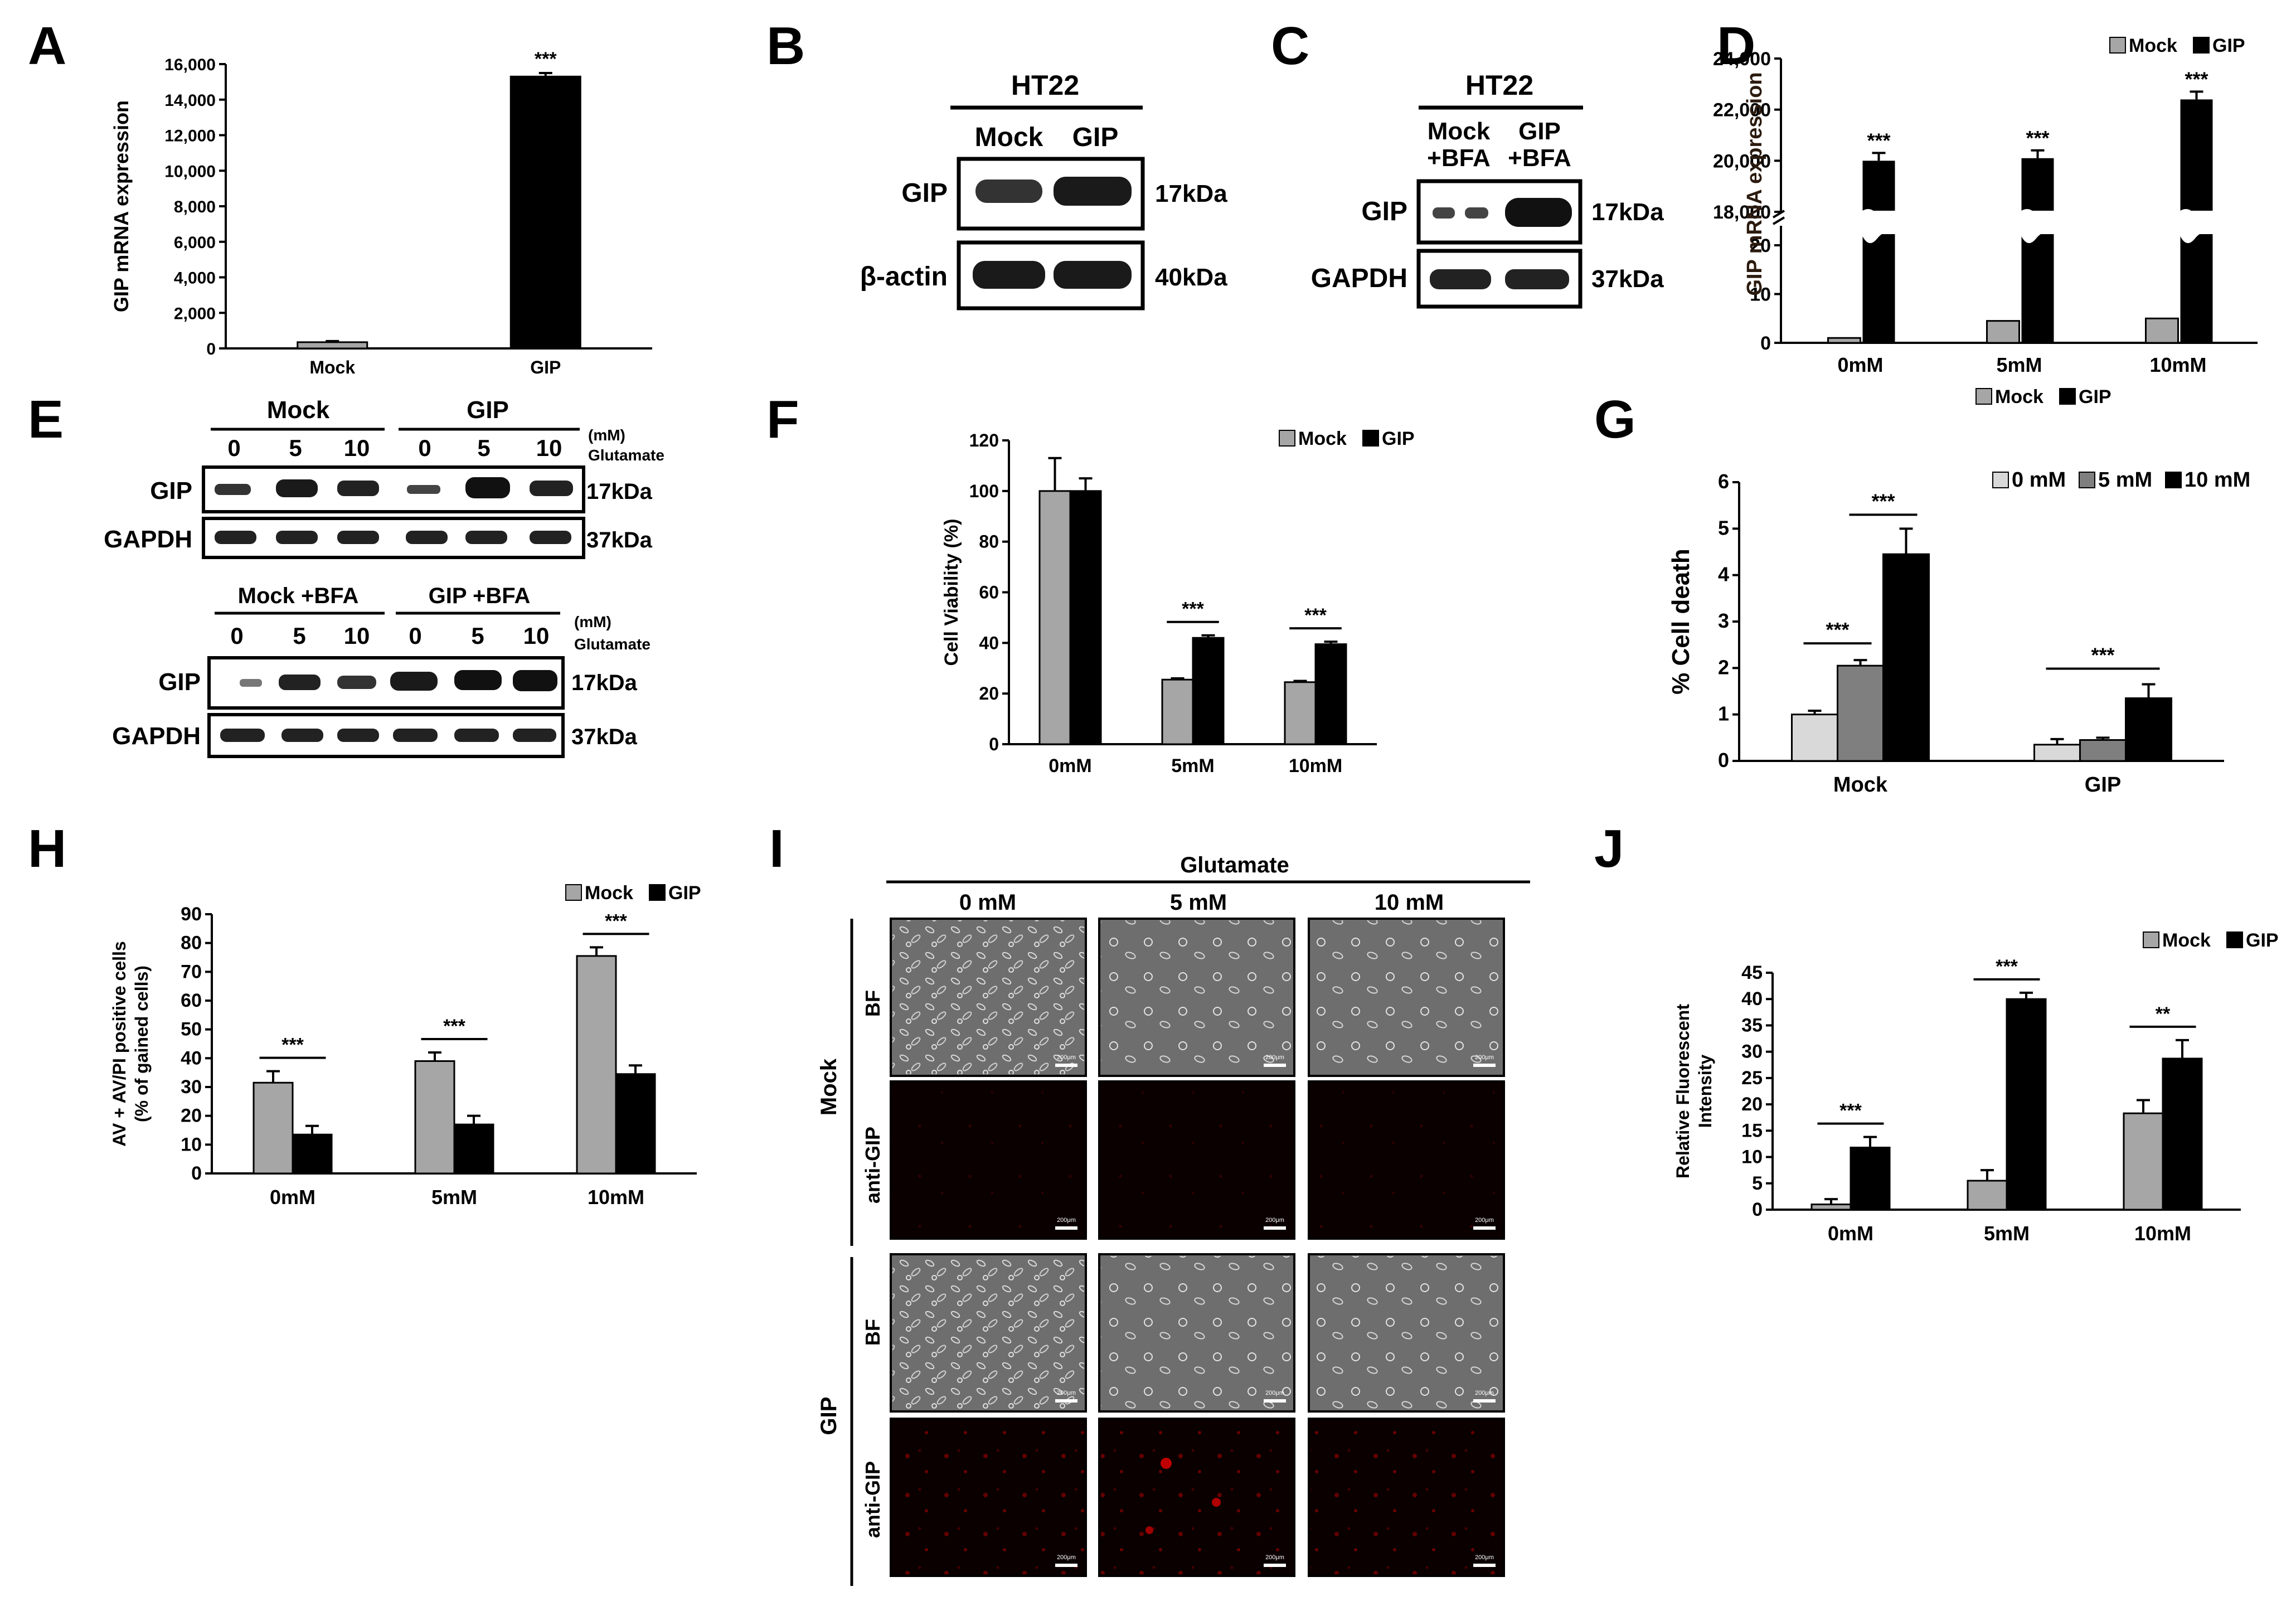  I want to click on y-tick-label: 1, so click(1724, 713).